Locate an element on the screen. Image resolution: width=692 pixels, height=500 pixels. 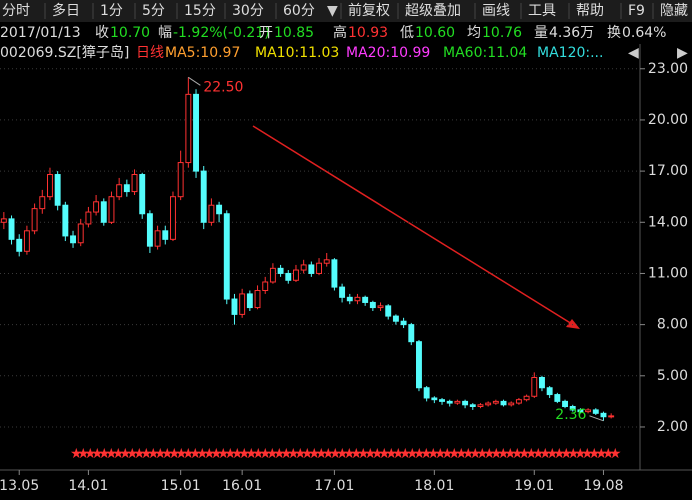
y-tick-label: 14.00 is located at coordinates (668, 222).